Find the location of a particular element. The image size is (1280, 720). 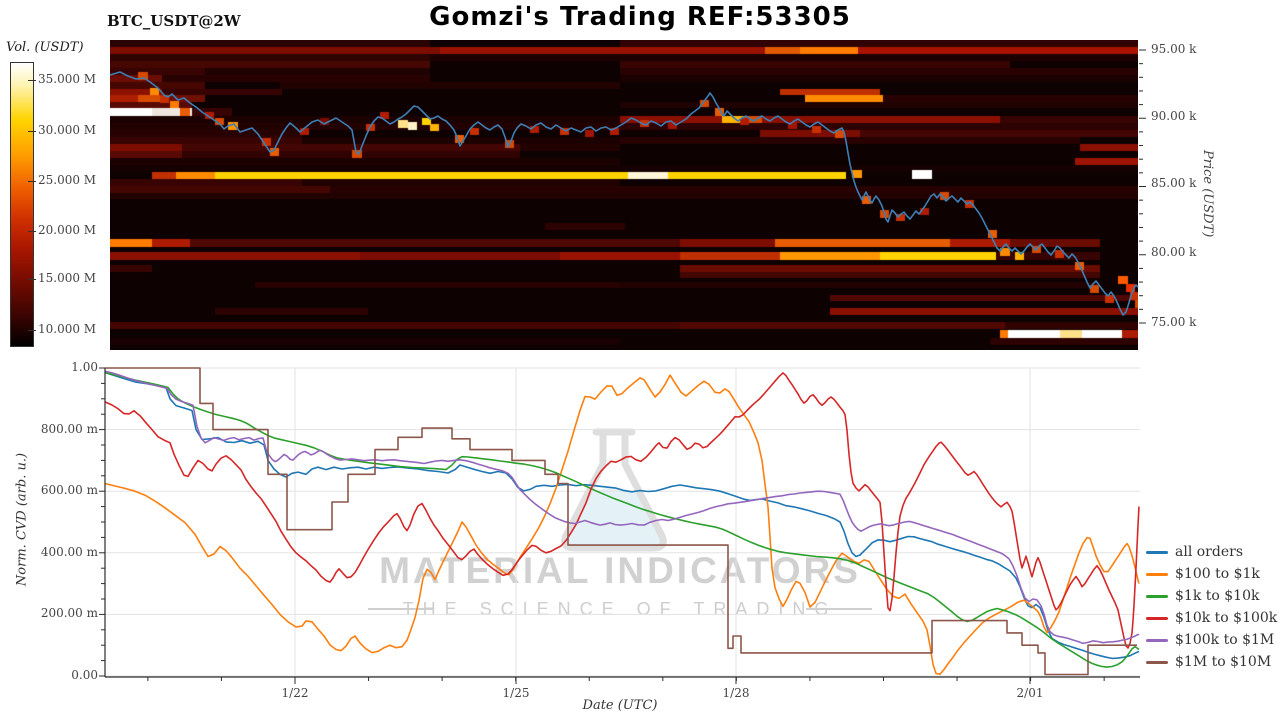

colorbar-tick-label: 15.000 M is located at coordinates (67, 278).